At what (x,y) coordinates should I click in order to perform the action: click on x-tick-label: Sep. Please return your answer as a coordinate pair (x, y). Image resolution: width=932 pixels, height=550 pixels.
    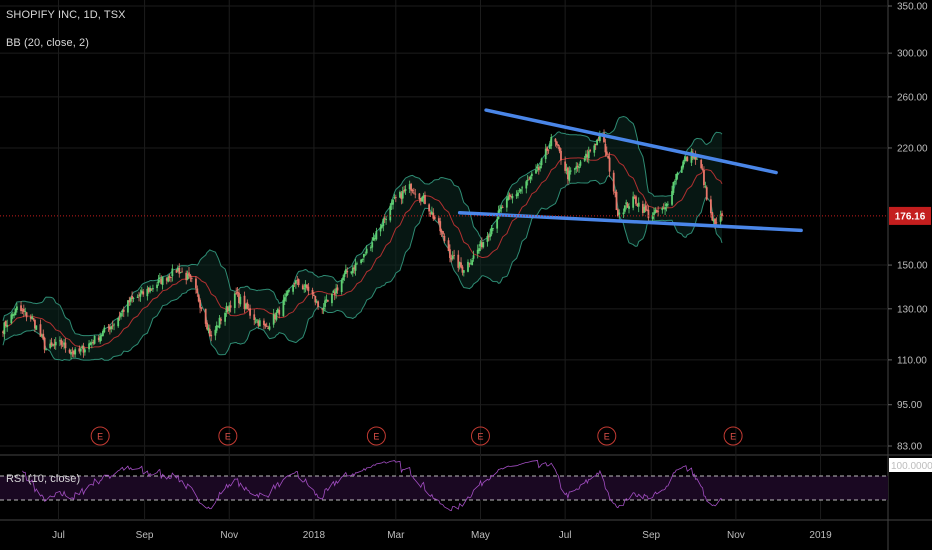
    Looking at the image, I should click on (145, 535).